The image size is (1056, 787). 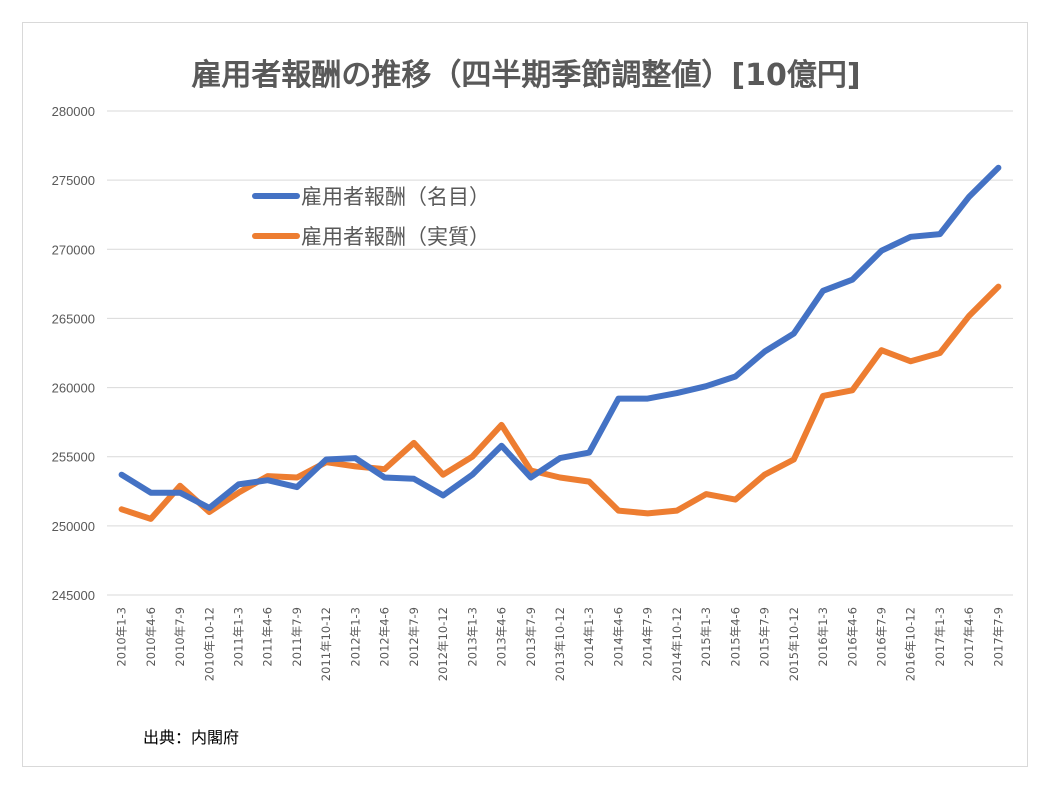 What do you see at coordinates (677, 644) in the screenshot?
I see `x-tick-label: 2014年10-12` at bounding box center [677, 644].